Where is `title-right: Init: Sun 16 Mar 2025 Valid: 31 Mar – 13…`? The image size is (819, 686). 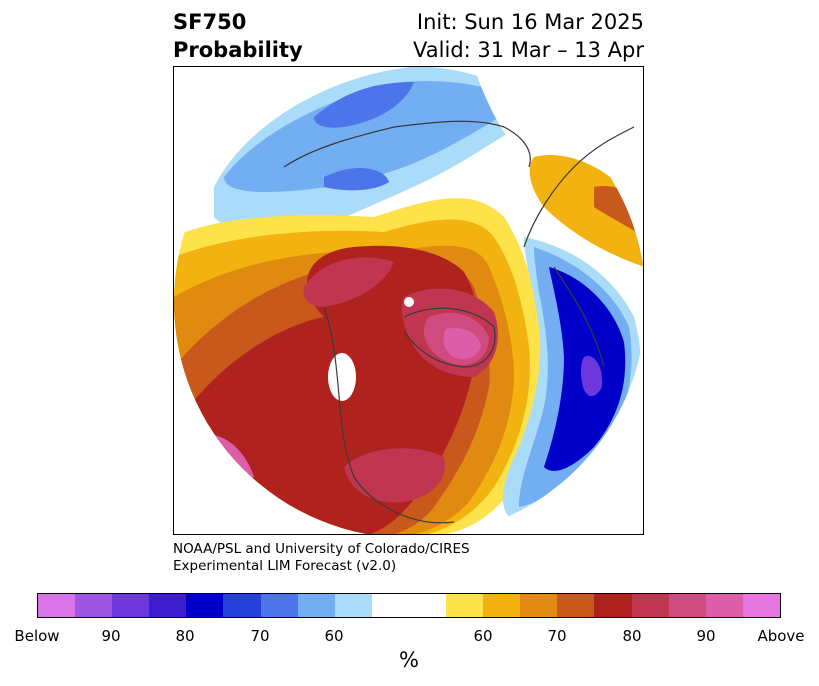
title-right: Init: Sun 16 Mar 2025 Valid: 31 Mar – 13… is located at coordinates (528, 36).